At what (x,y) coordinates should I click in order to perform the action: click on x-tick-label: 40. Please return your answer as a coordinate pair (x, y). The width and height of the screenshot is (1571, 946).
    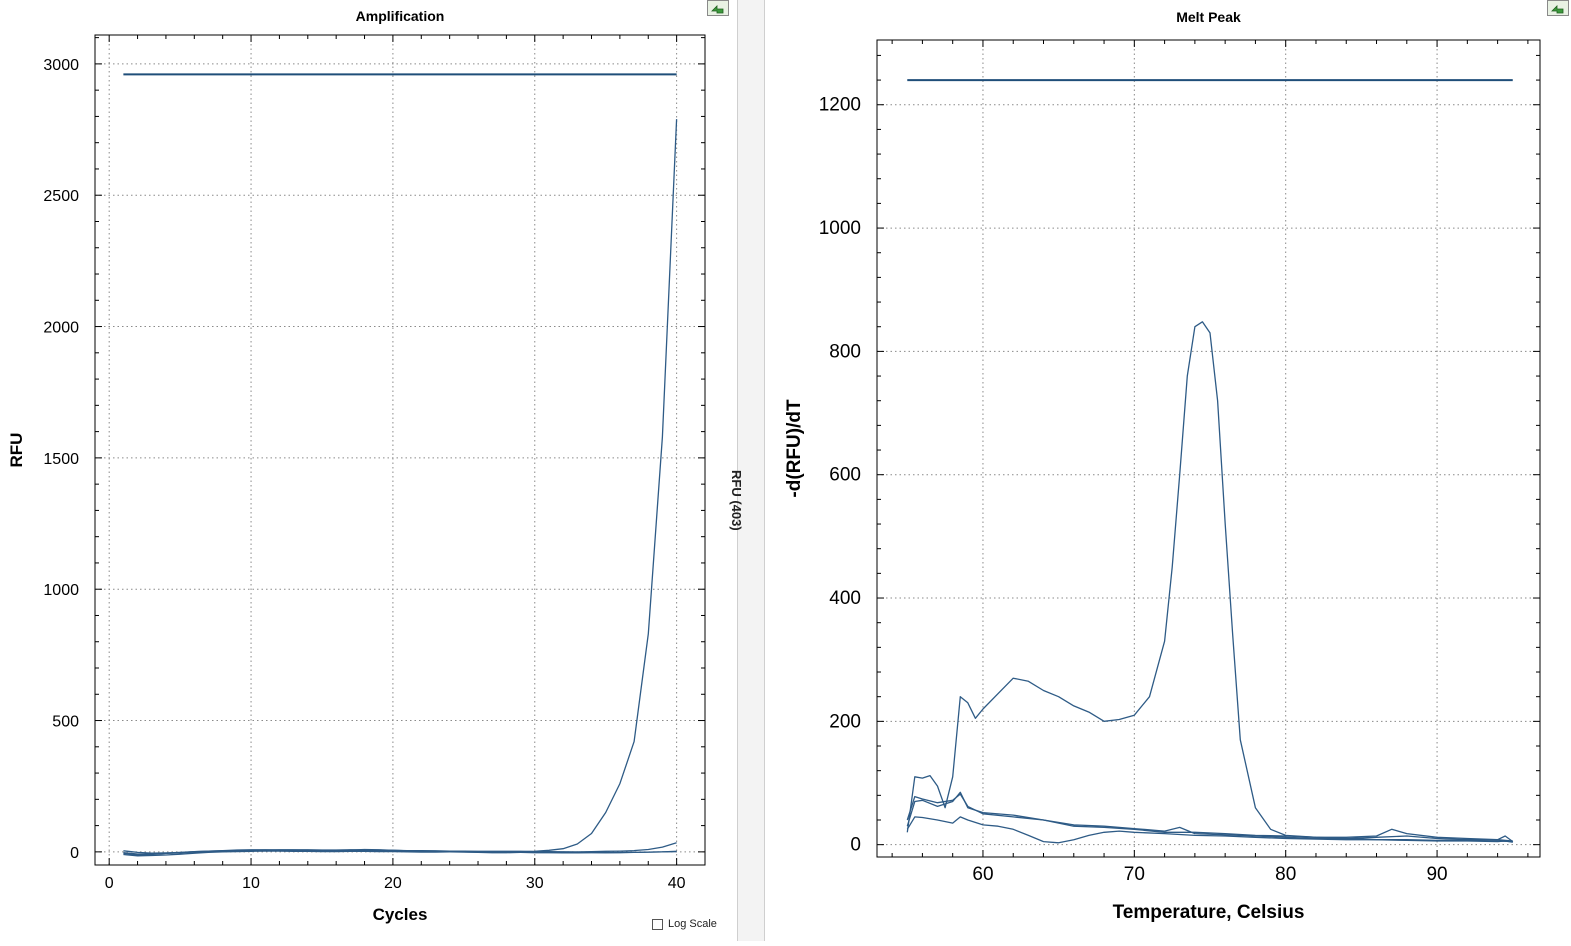
    Looking at the image, I should click on (677, 883).